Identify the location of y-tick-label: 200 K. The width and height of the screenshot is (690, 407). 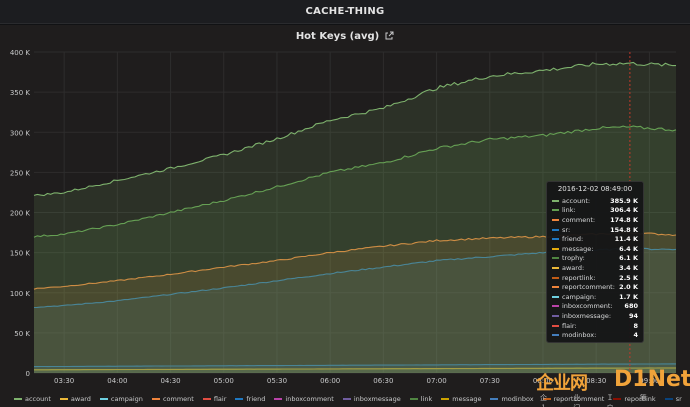
(20, 214).